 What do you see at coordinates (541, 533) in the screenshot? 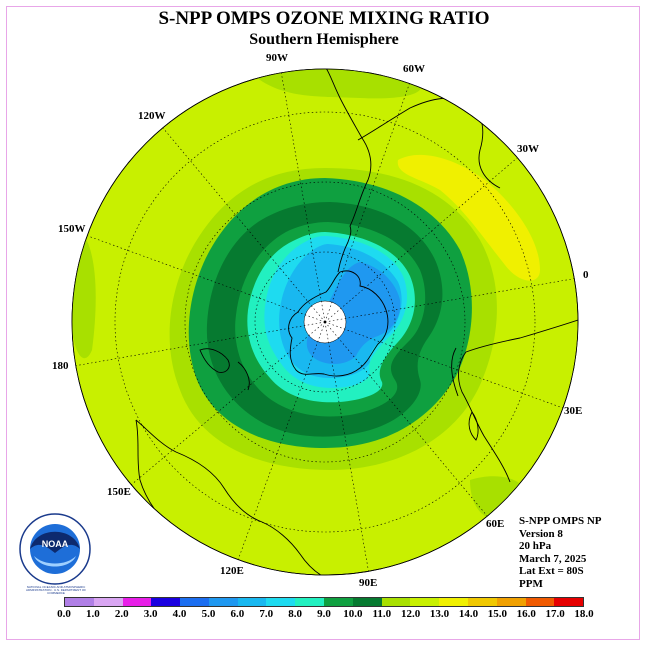
I see `info-version: Version 8` at bounding box center [541, 533].